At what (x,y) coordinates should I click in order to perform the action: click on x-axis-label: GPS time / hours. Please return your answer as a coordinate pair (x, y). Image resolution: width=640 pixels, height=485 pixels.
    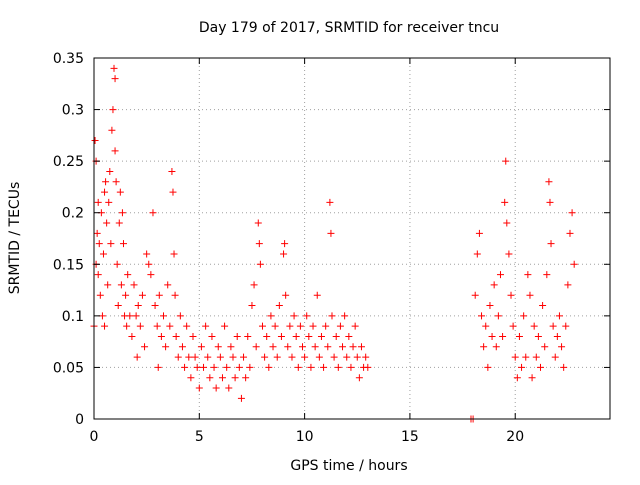
    Looking at the image, I should click on (348, 466).